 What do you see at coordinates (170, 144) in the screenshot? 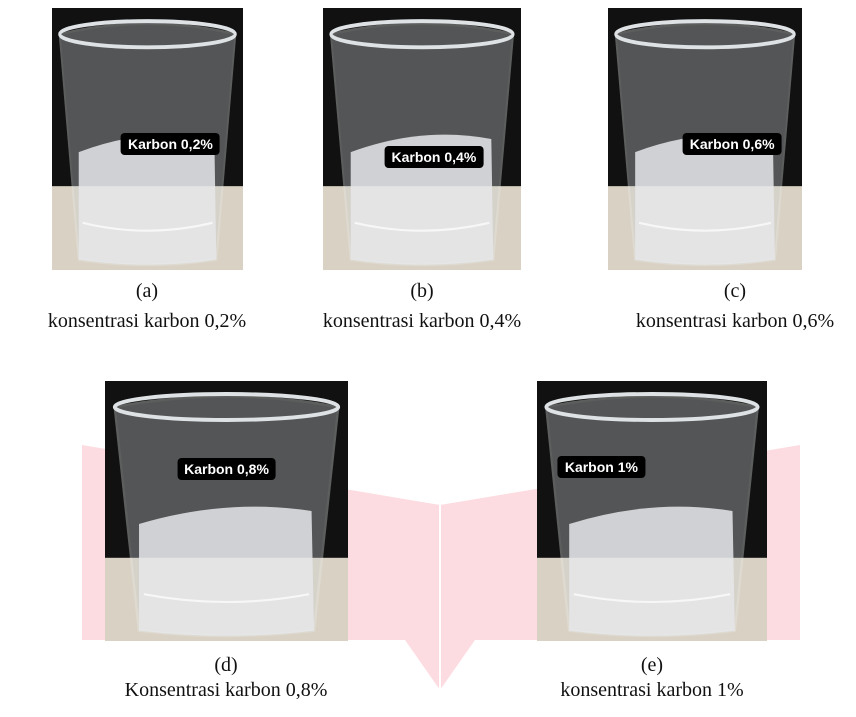
I see `photo-label: Karbon 0,2%` at bounding box center [170, 144].